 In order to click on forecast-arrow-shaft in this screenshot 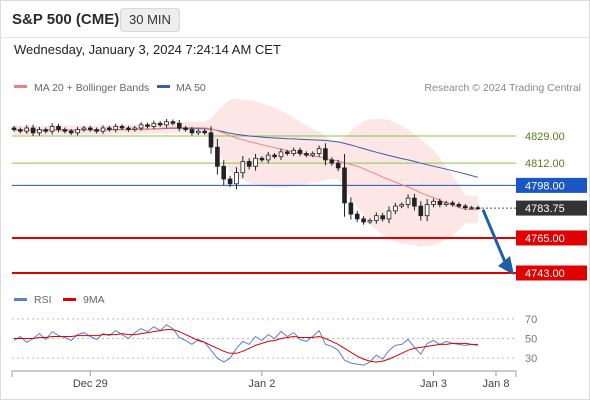, I will do `click(494, 236)`.